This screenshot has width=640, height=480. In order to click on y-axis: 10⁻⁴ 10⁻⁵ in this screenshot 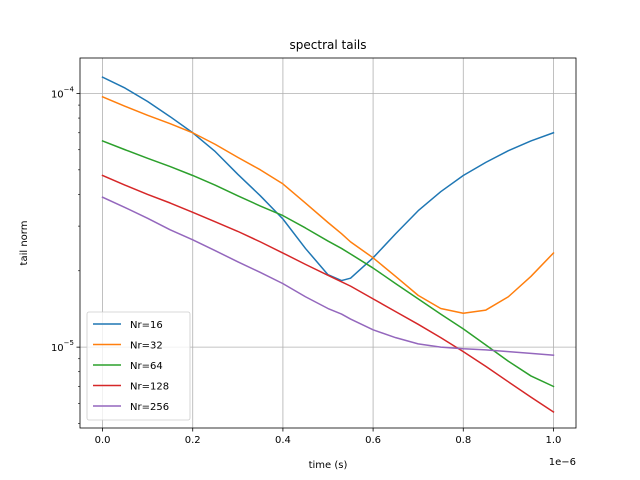, I will do `click(65, 254)`.